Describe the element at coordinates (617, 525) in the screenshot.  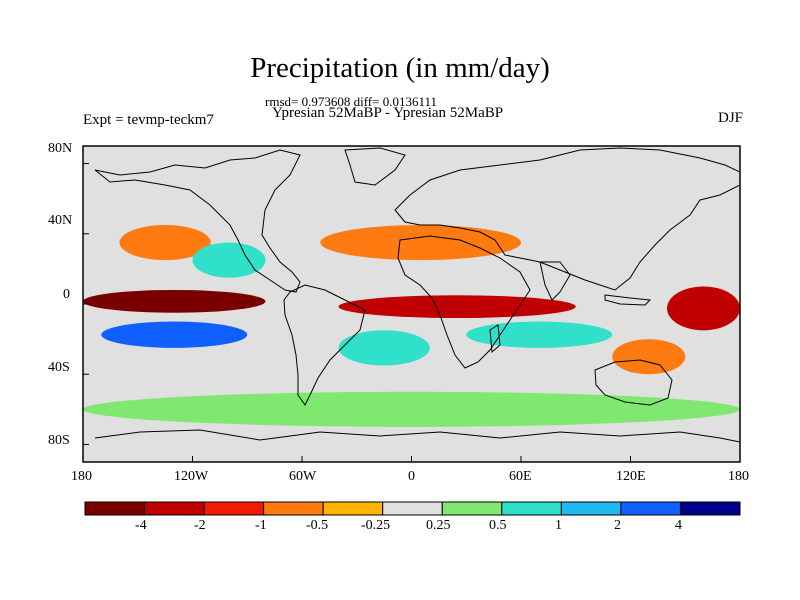
I see `colorbar-label: 2` at that location.